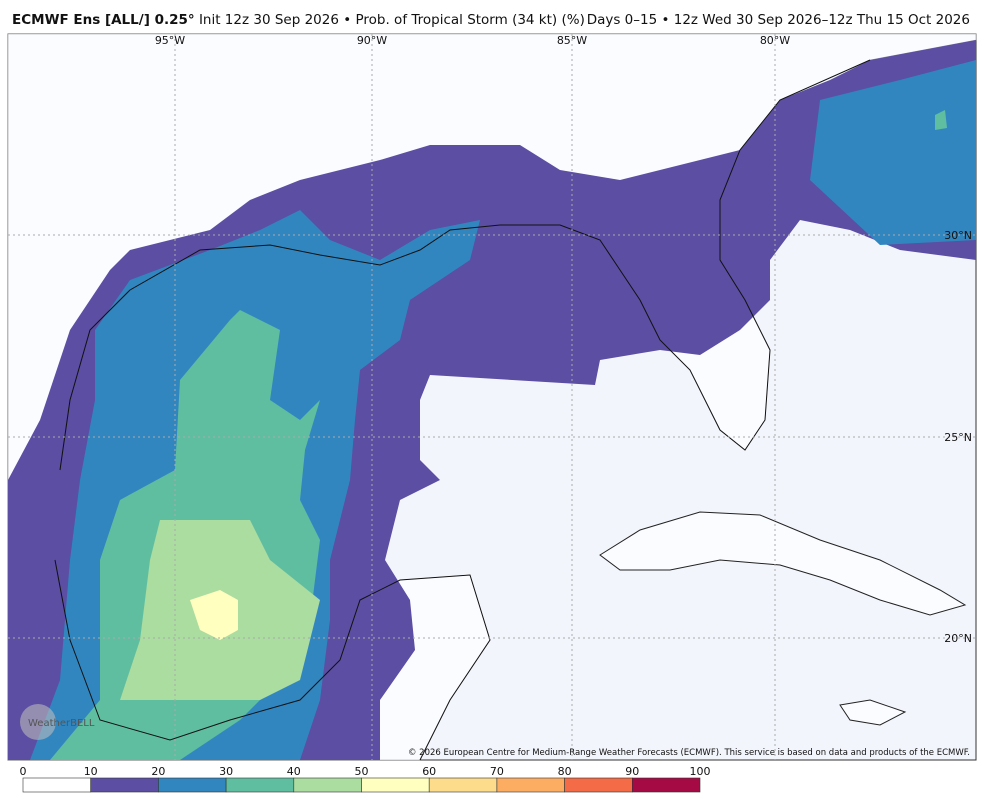 The image size is (984, 812). I want to click on product: Prob. of Tropical Storm (34 kt) (%), so click(469, 20).